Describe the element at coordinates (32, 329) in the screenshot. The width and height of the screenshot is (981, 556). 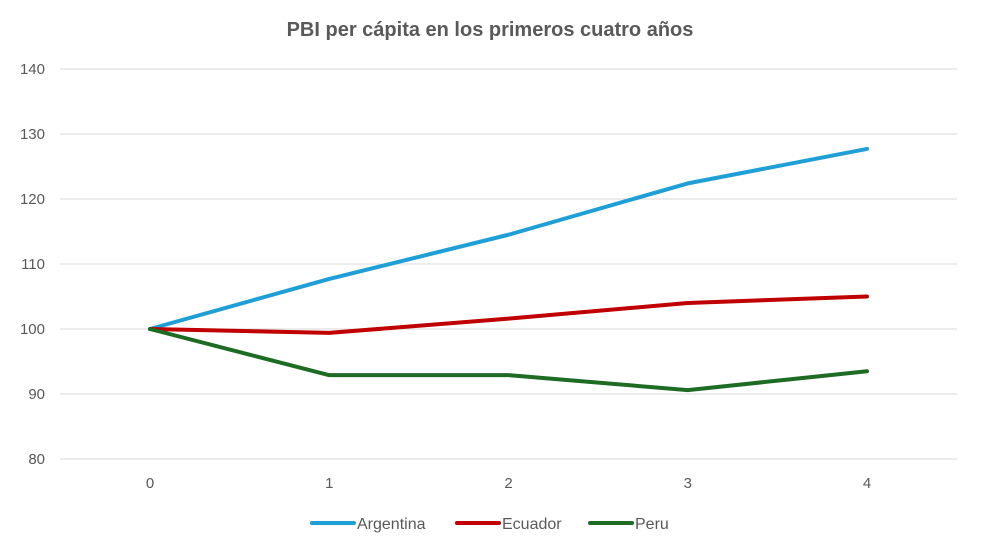
I see `y-tick-label: 100` at that location.